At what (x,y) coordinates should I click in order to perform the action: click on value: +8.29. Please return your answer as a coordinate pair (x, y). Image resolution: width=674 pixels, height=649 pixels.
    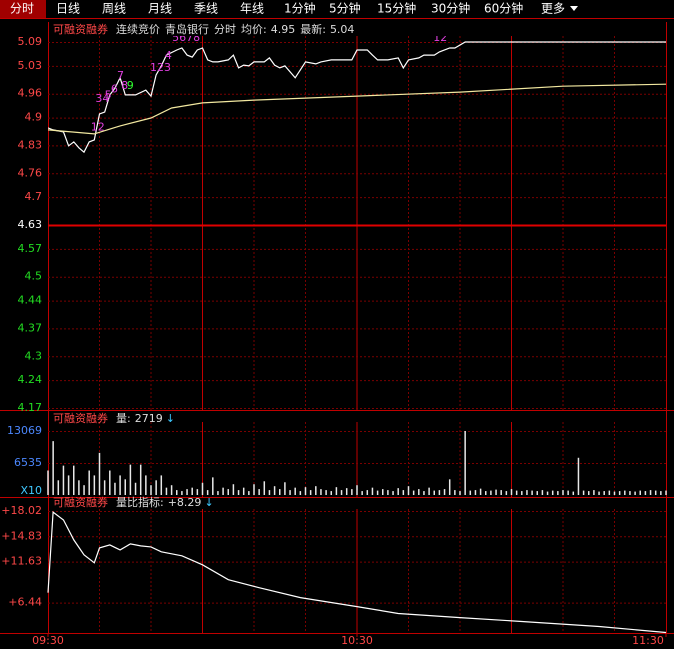
    Looking at the image, I should click on (185, 502).